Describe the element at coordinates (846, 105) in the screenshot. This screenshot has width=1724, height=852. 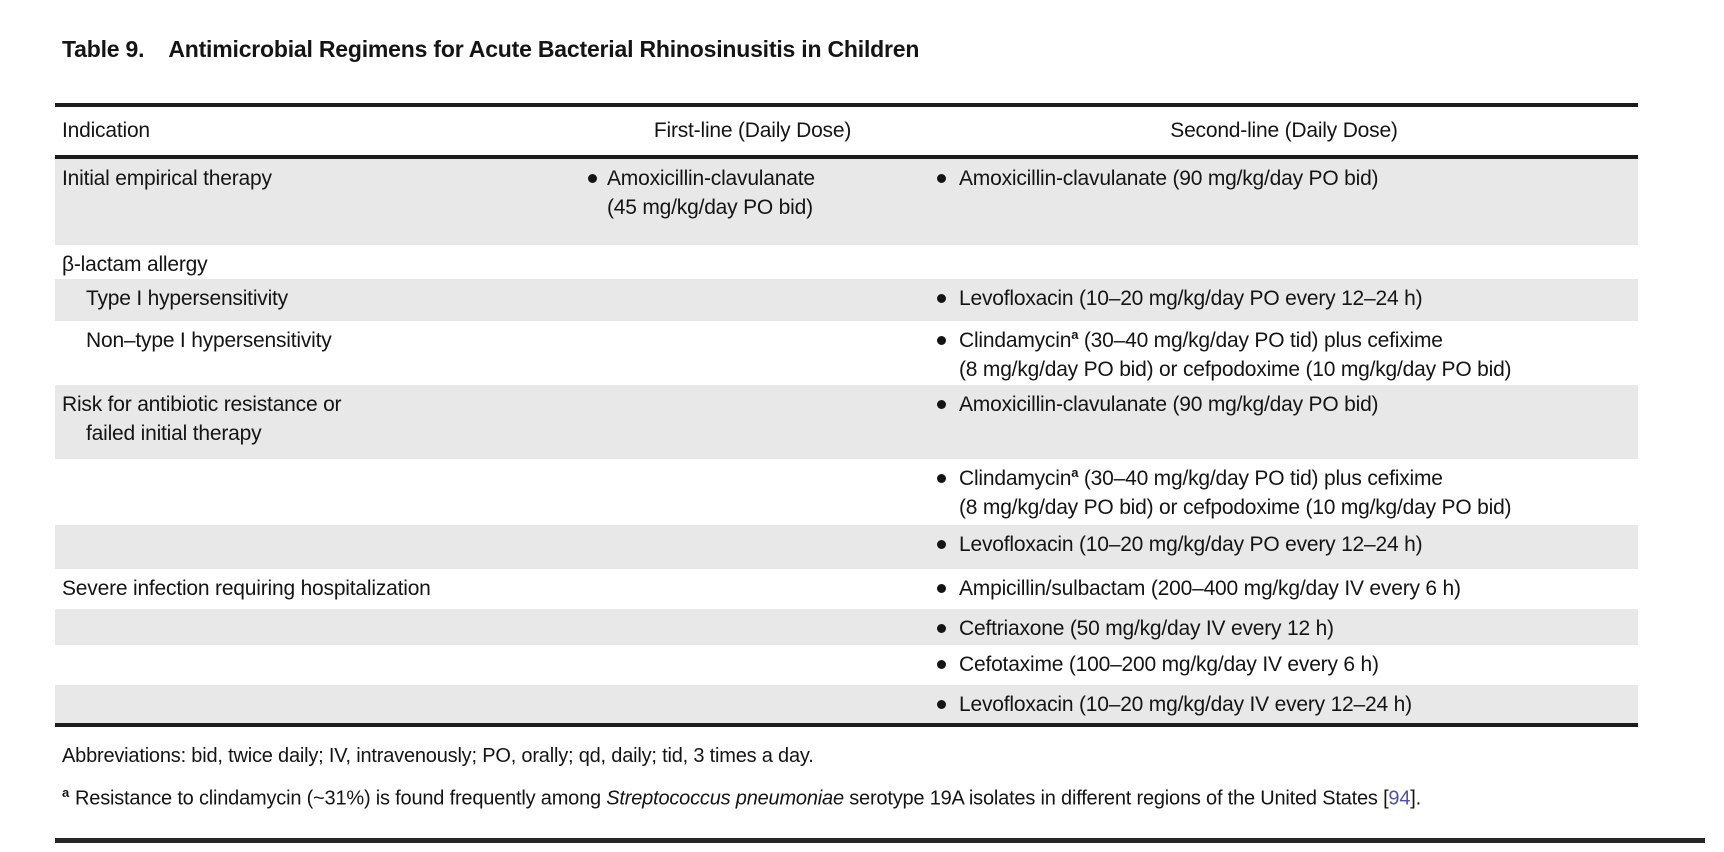
I see `top-rule` at that location.